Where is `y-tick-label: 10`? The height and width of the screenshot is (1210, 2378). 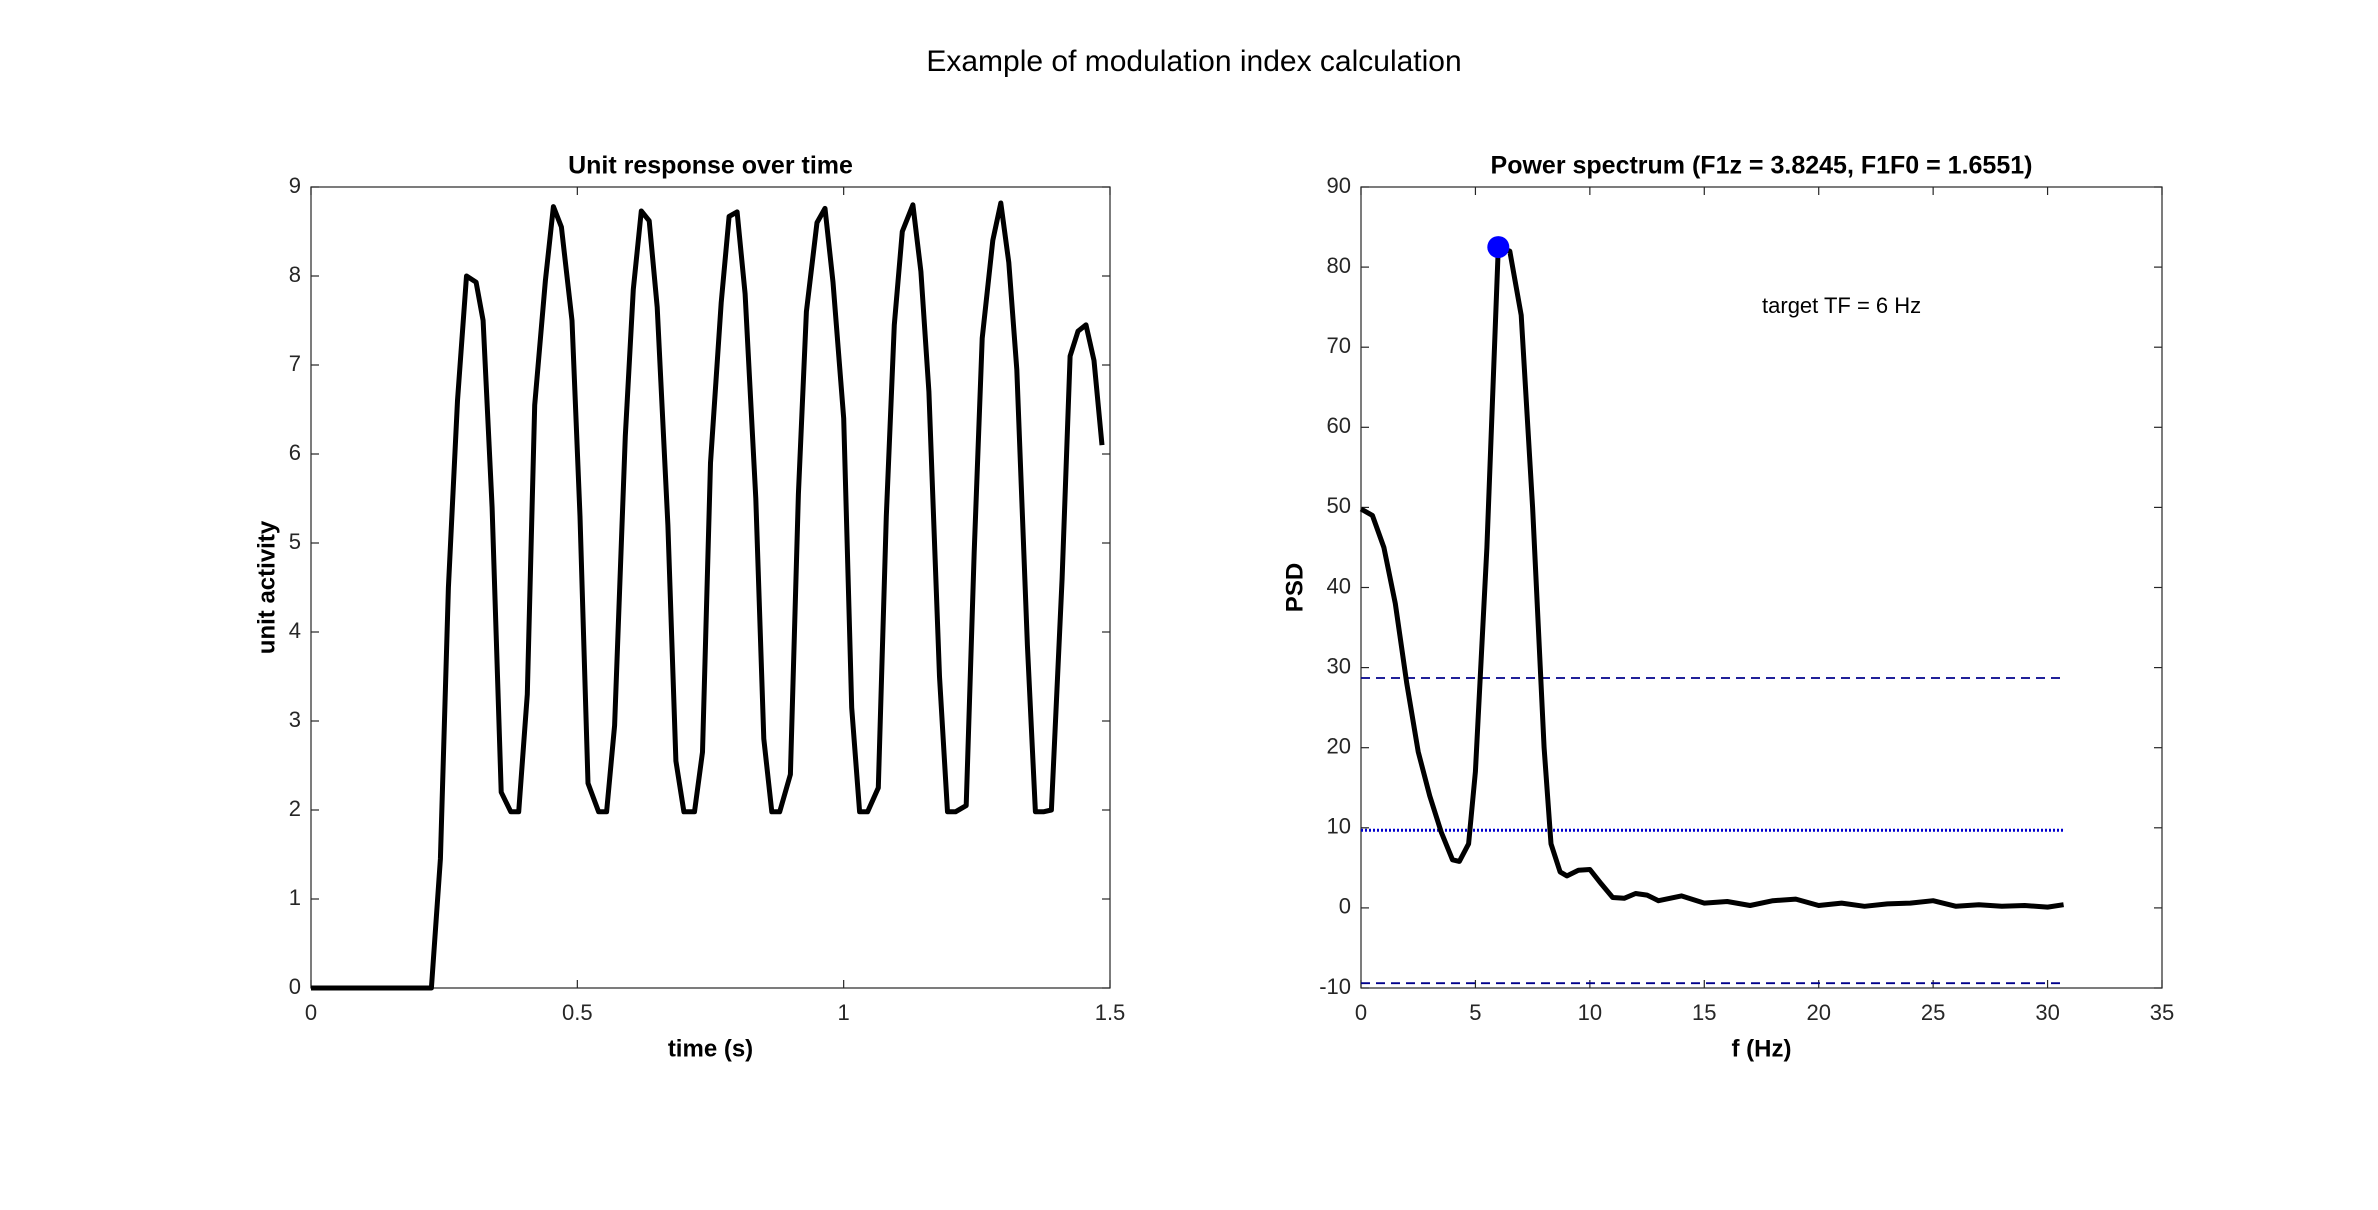 y-tick-label: 10 is located at coordinates (1339, 826).